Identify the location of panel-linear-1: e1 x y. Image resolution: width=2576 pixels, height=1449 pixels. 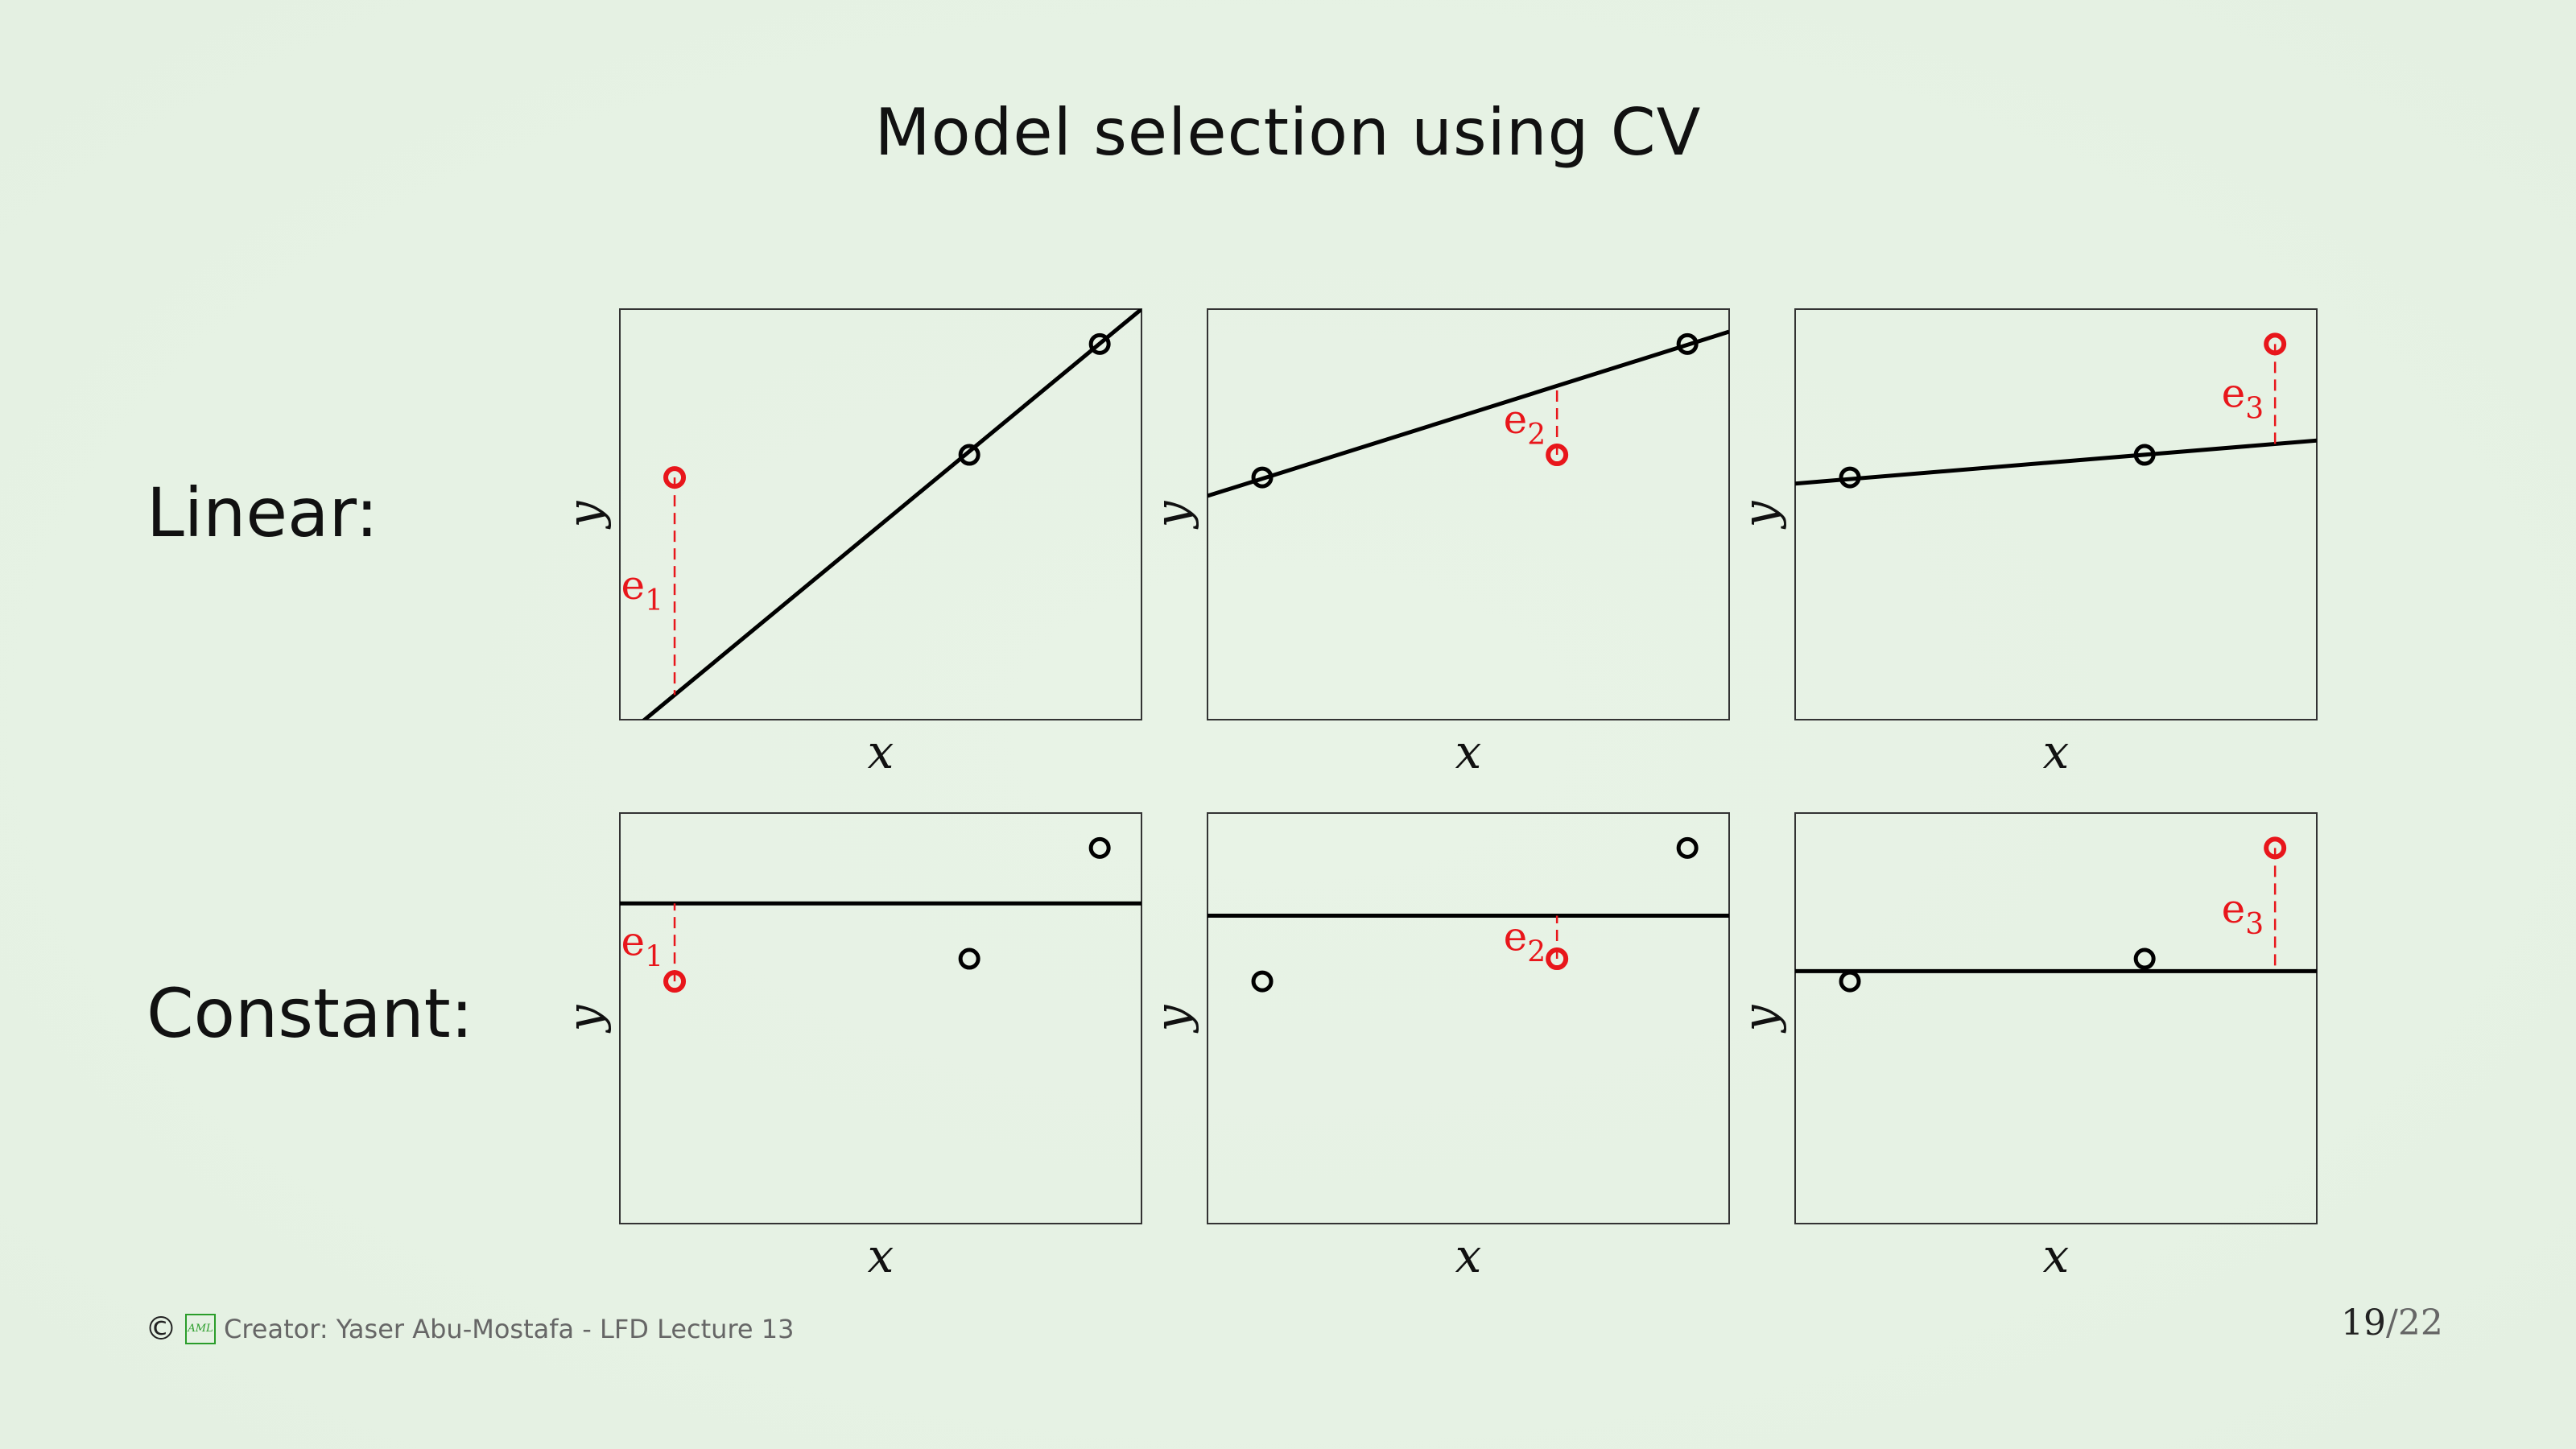
(849, 543).